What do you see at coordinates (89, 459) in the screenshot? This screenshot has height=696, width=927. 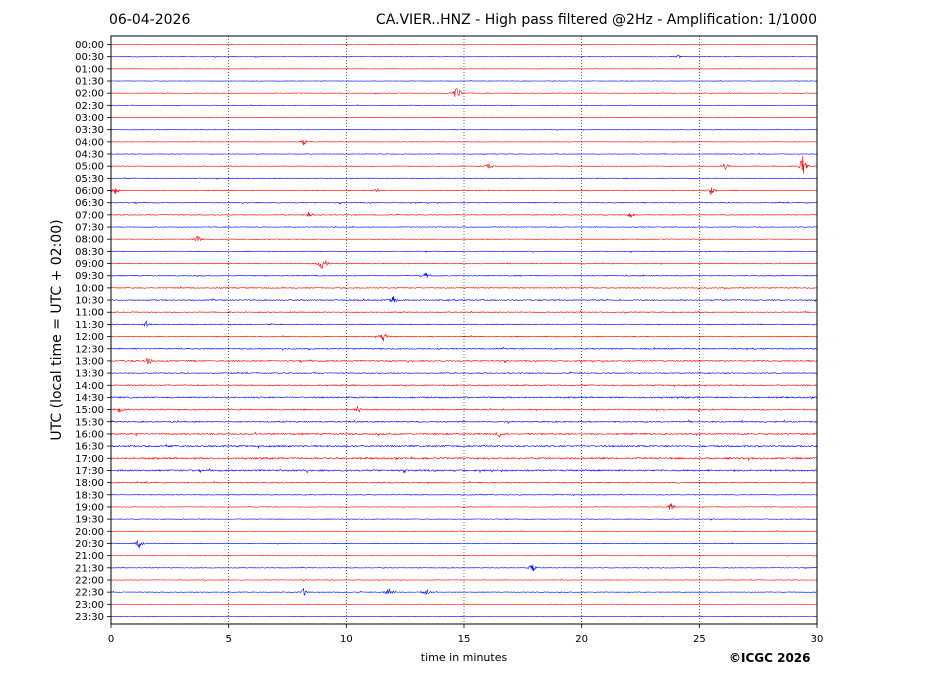 I see `y-tick-label: 17:00` at bounding box center [89, 459].